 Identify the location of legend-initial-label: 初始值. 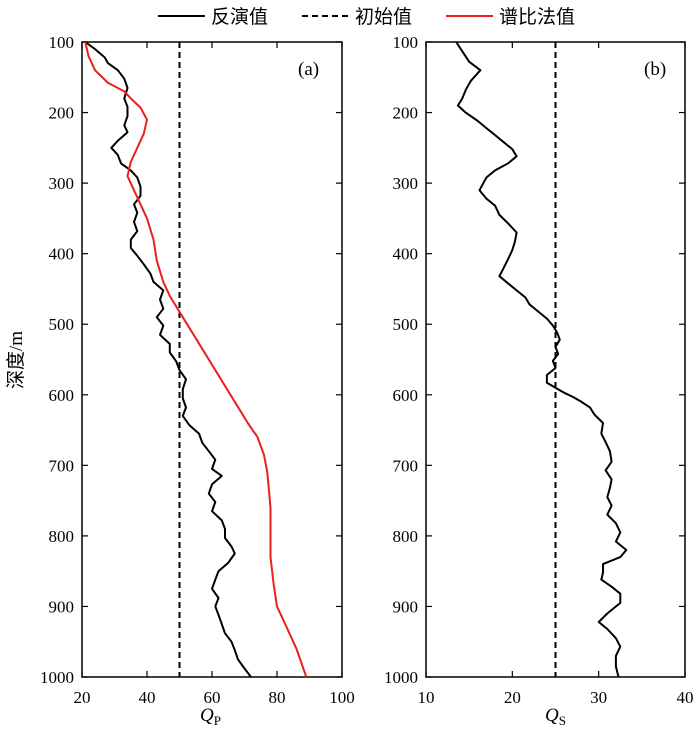
(383, 17).